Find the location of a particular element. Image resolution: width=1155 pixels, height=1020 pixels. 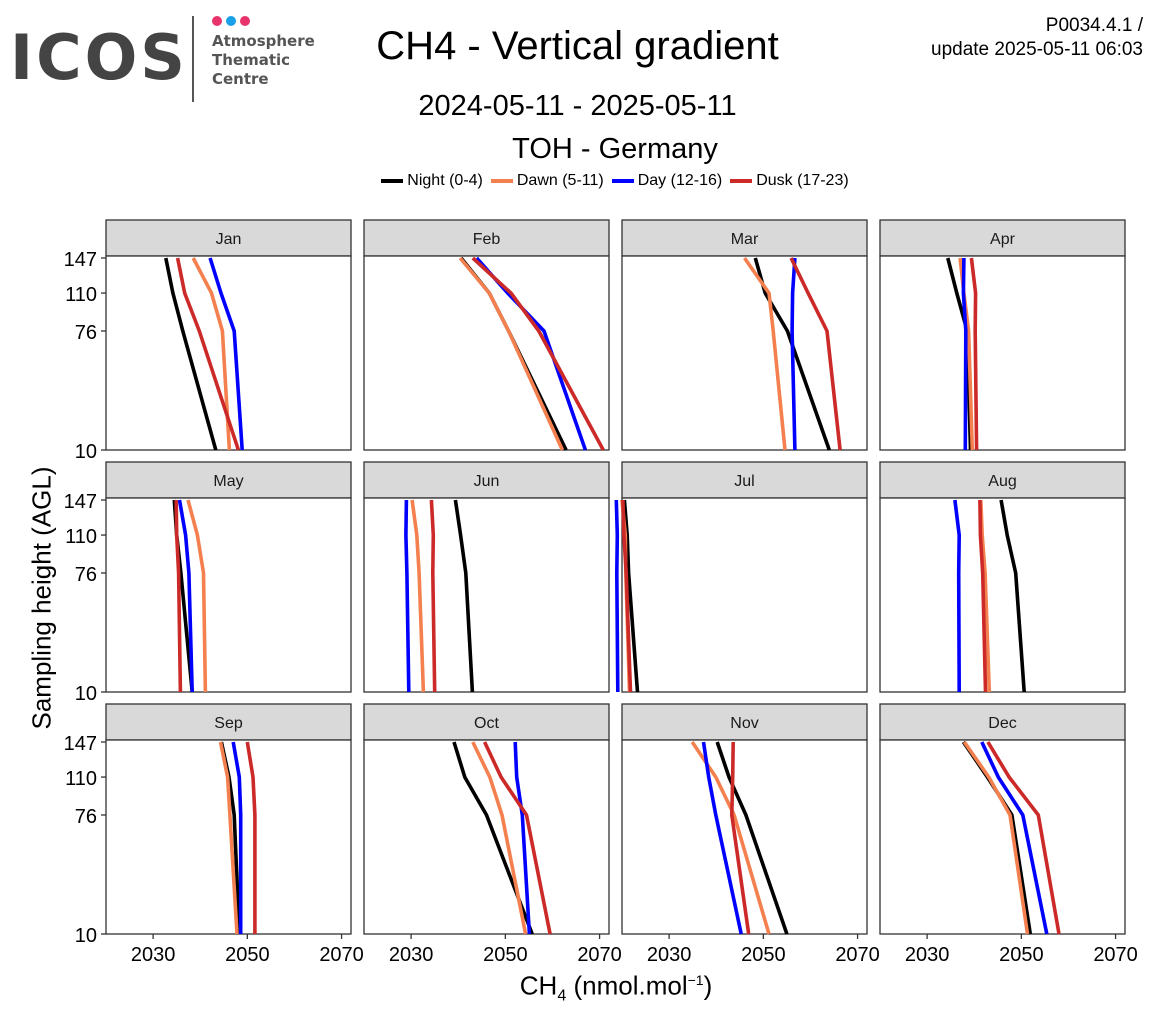

legend-swatch-dusk is located at coordinates (741, 181).